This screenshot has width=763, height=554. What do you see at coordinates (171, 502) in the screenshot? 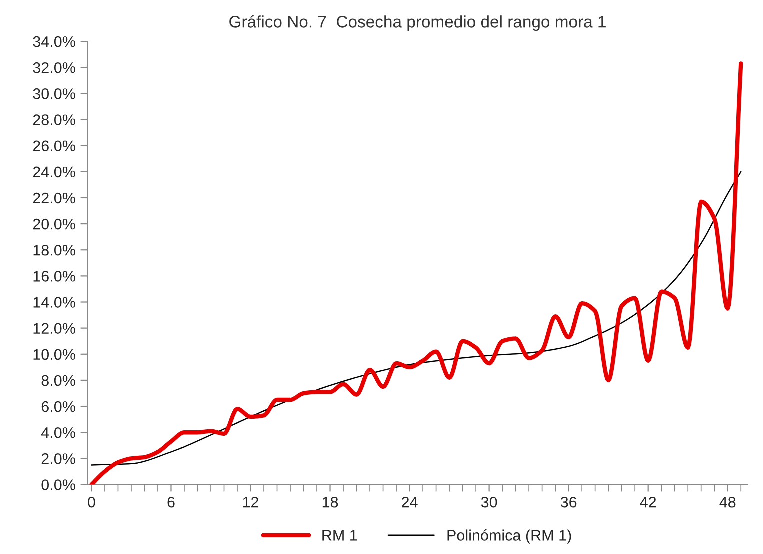
I see `x-tick-label: 6` at bounding box center [171, 502].